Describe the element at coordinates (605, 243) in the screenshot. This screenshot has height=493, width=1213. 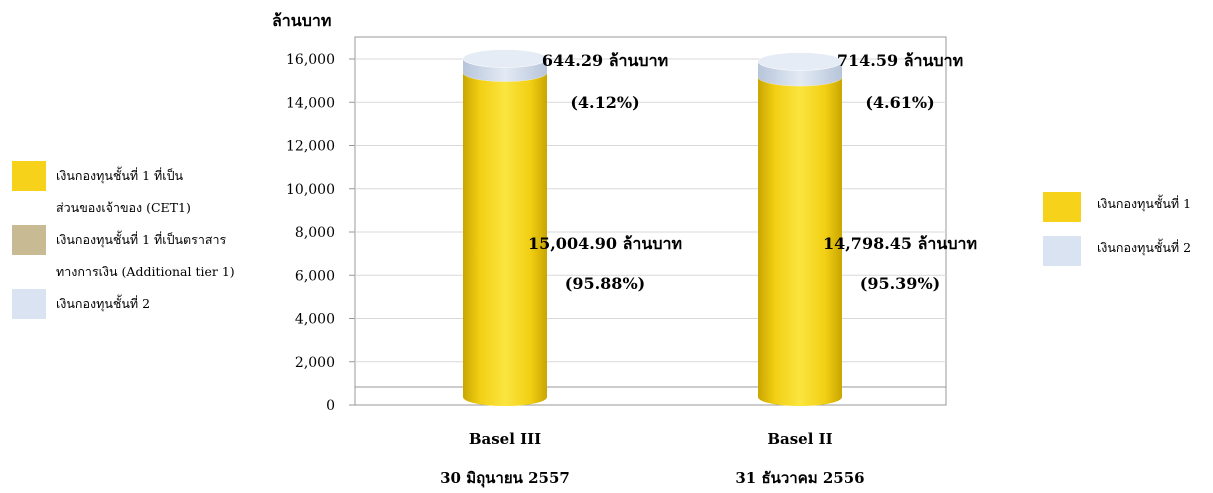
I see `data-label: 15,004.90 ล้านบาท` at that location.